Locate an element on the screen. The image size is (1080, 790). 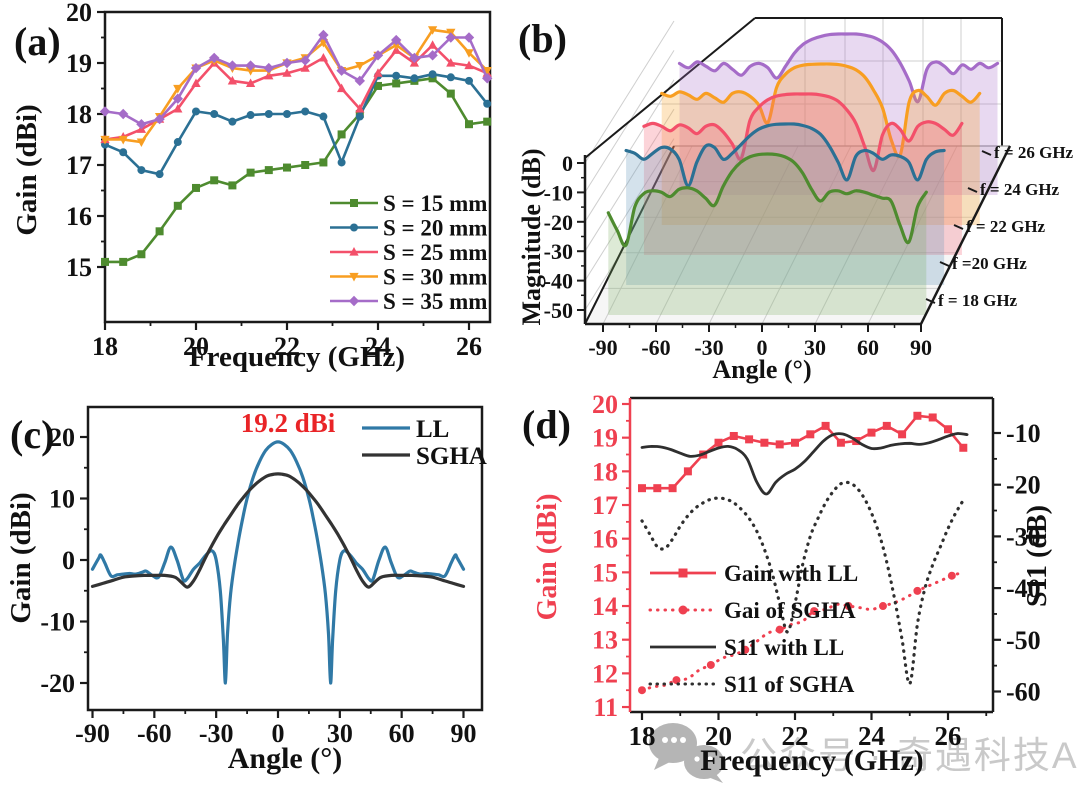
y-tick-label-a: 17 is located at coordinates (79, 165).